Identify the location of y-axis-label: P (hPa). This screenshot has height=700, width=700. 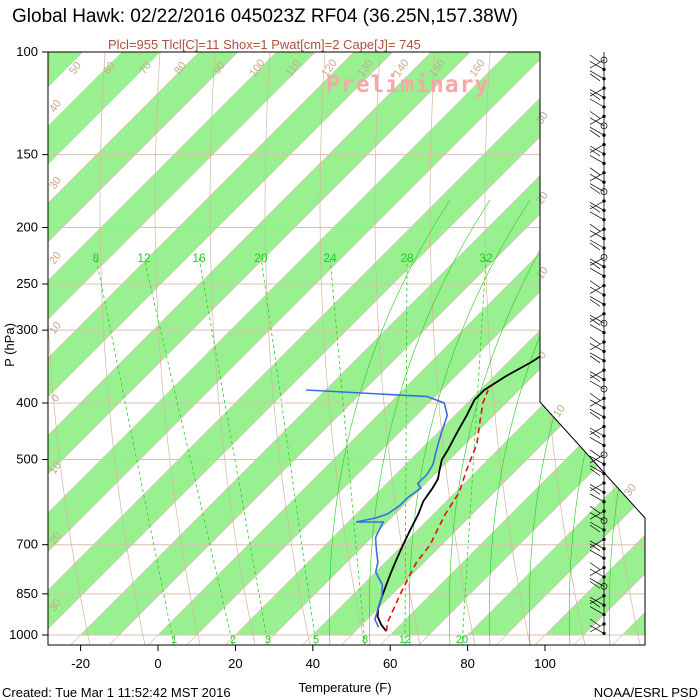
(9, 345).